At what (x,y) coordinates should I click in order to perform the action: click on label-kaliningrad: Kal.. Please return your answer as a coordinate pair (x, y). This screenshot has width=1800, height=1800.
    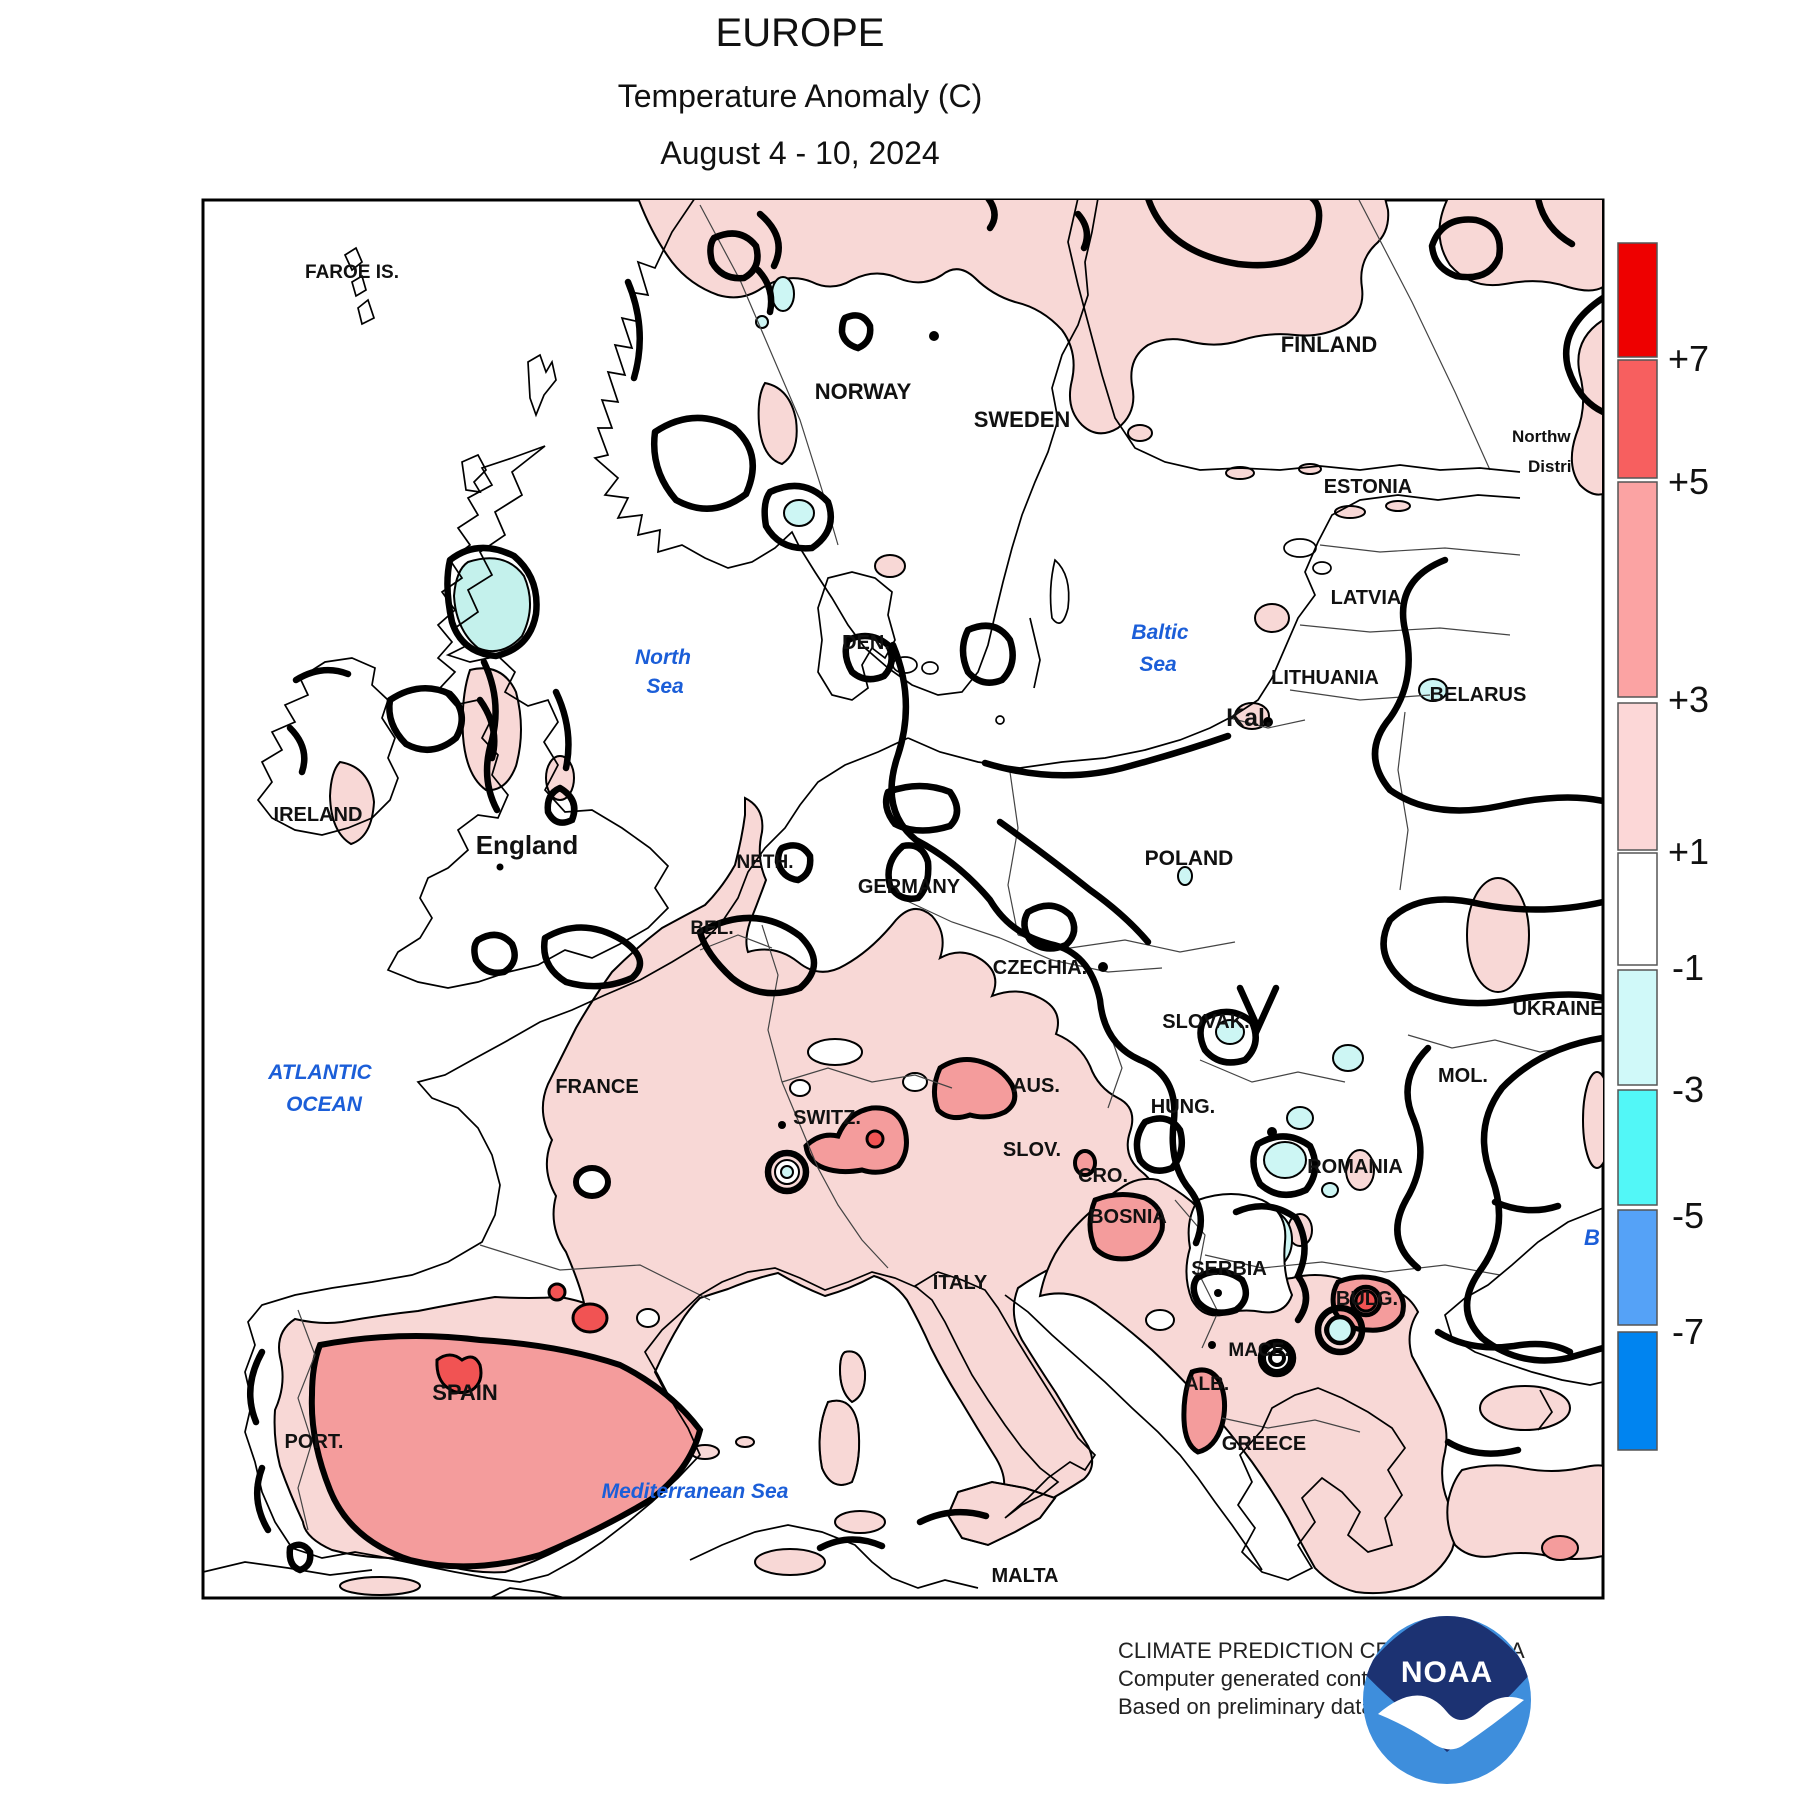
    Looking at the image, I should click on (1249, 718).